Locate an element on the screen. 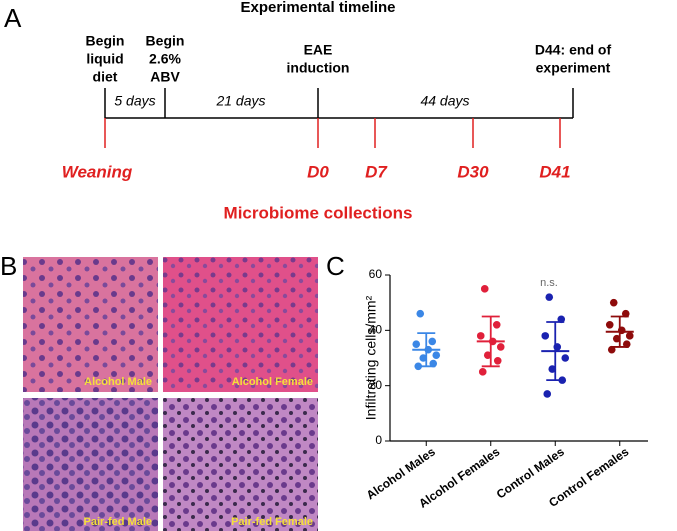 The width and height of the screenshot is (677, 531). histology-label: Pair-fed Male is located at coordinates (118, 522).